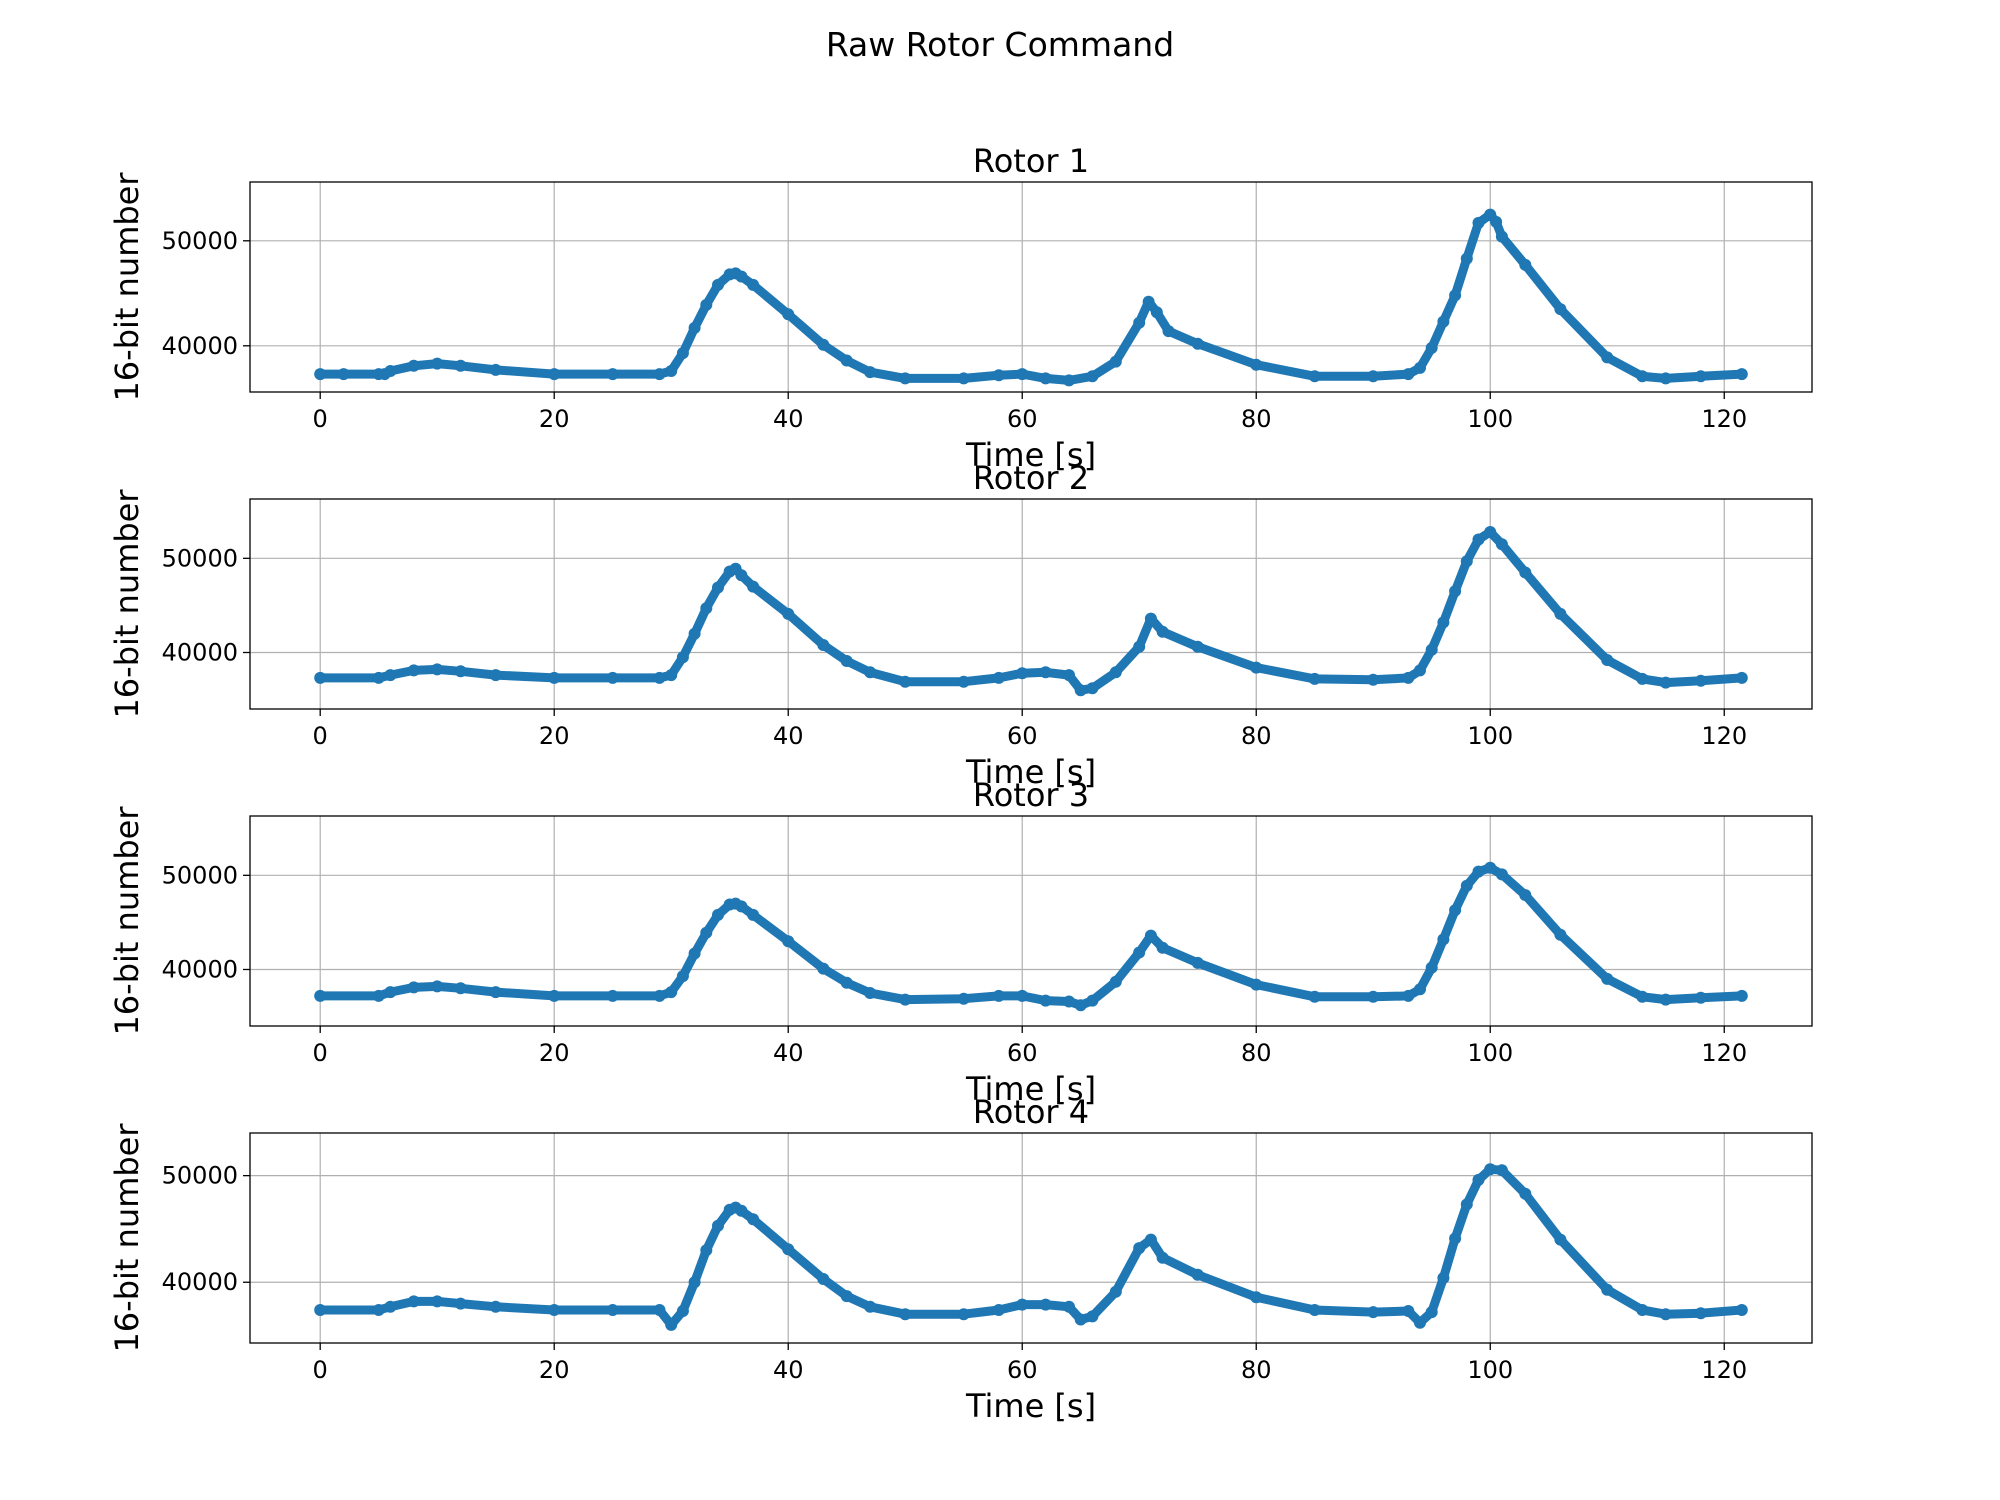 This screenshot has height=1500, width=2000. What do you see at coordinates (788, 419) in the screenshot?
I see `x-tick-label: 40` at bounding box center [788, 419].